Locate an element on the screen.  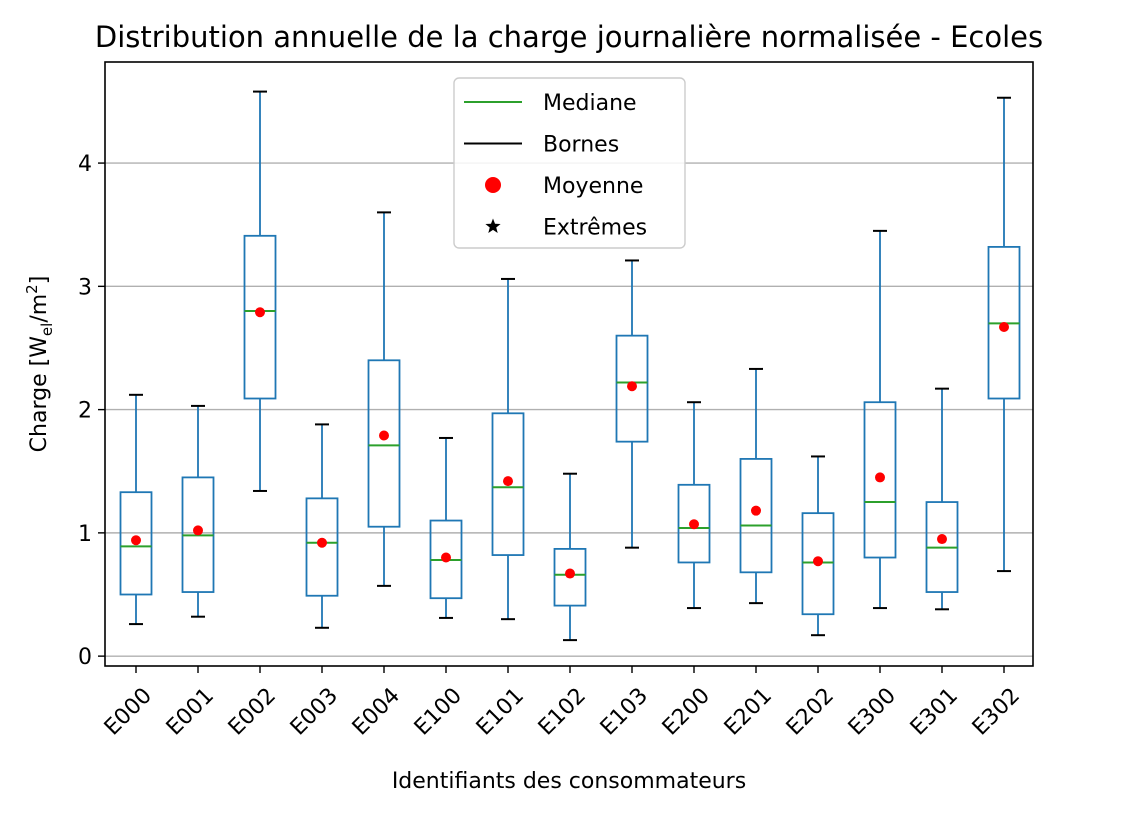
box-E002 is located at coordinates (260, 291).